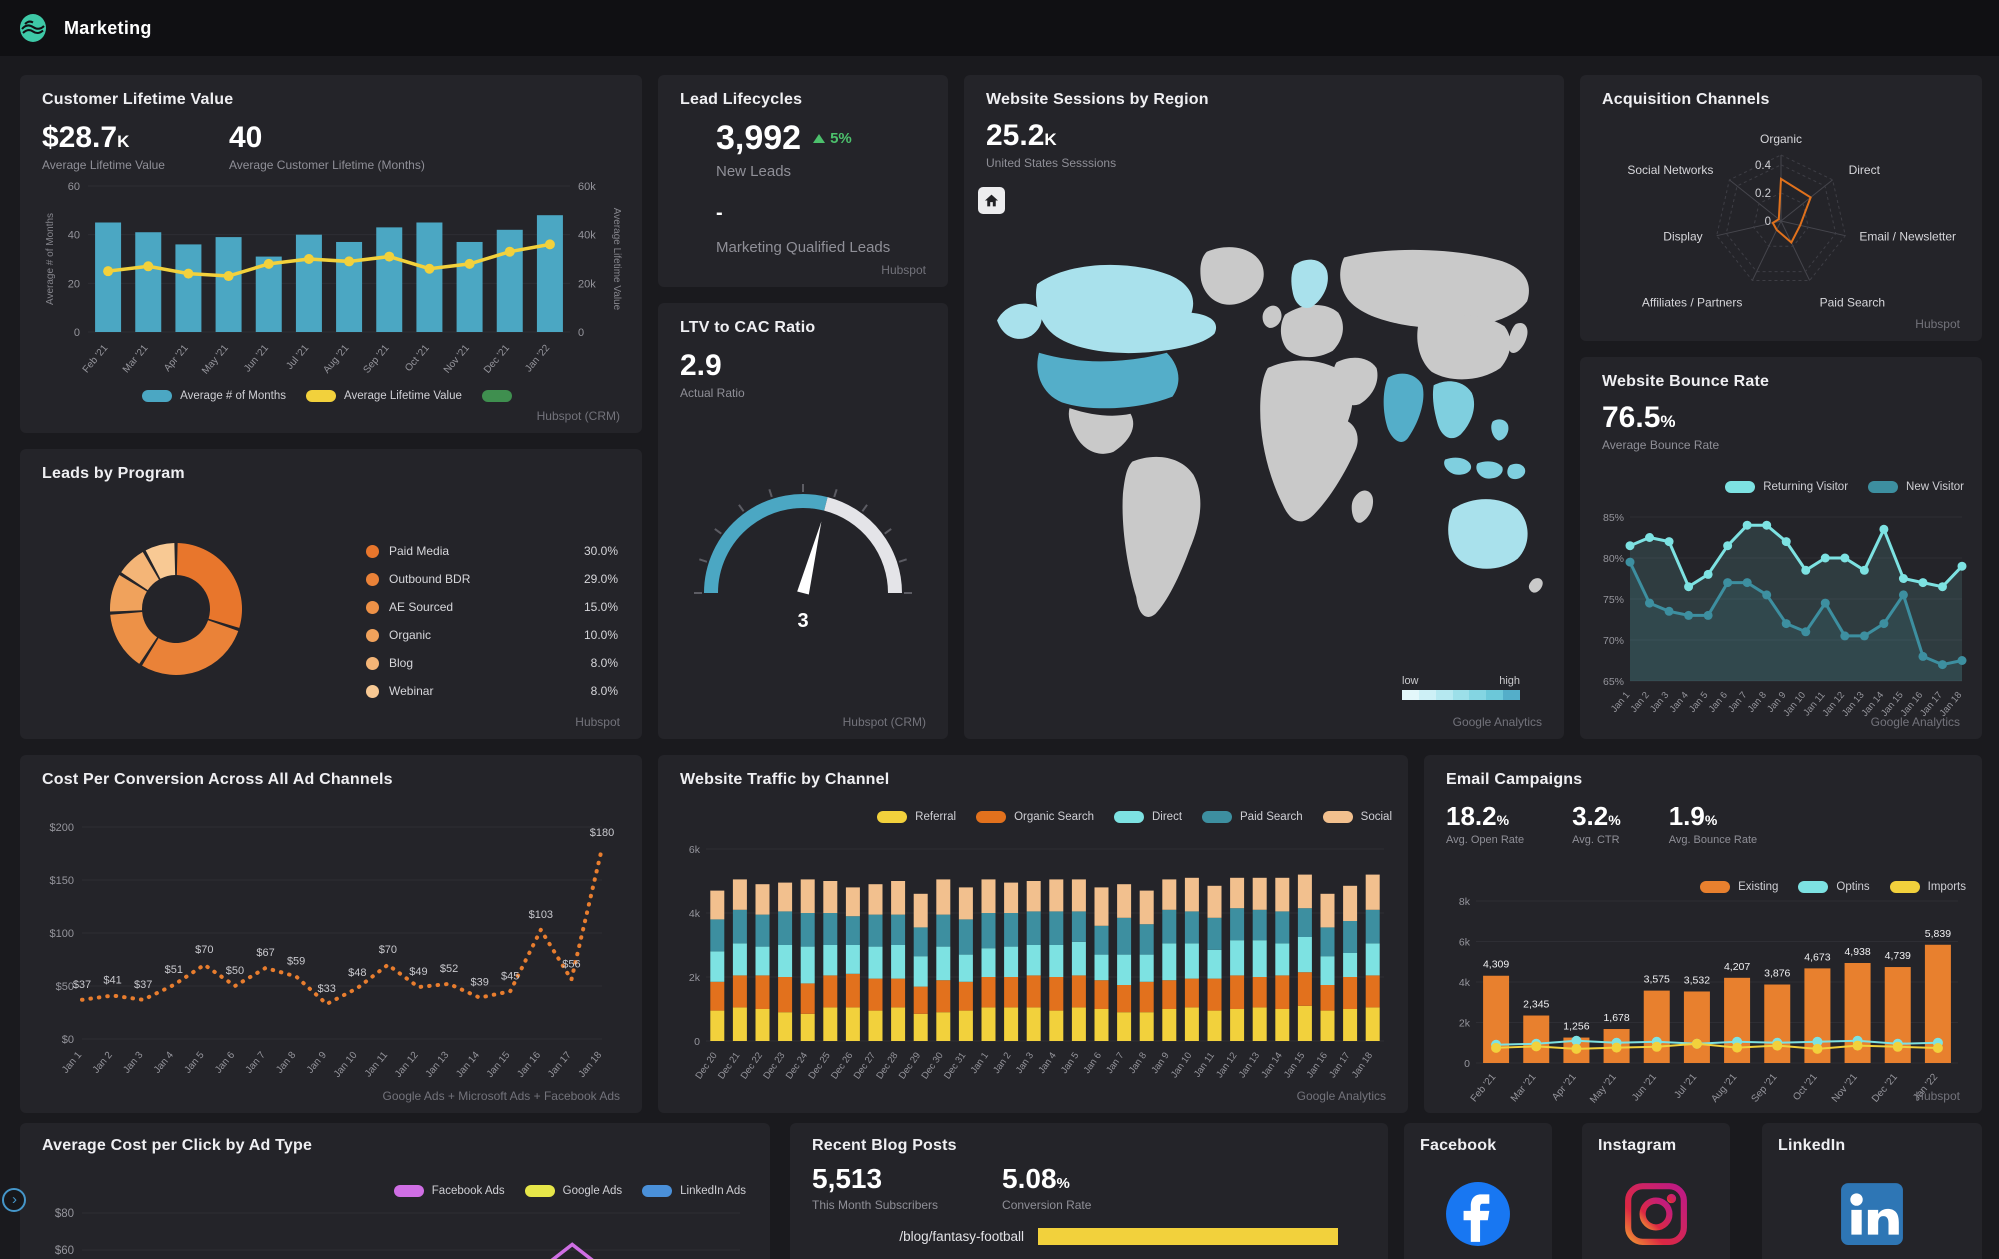 The width and height of the screenshot is (1999, 1259). Describe the element at coordinates (1805, 1087) in the screenshot. I see `svg-text: Oct '21` at that location.